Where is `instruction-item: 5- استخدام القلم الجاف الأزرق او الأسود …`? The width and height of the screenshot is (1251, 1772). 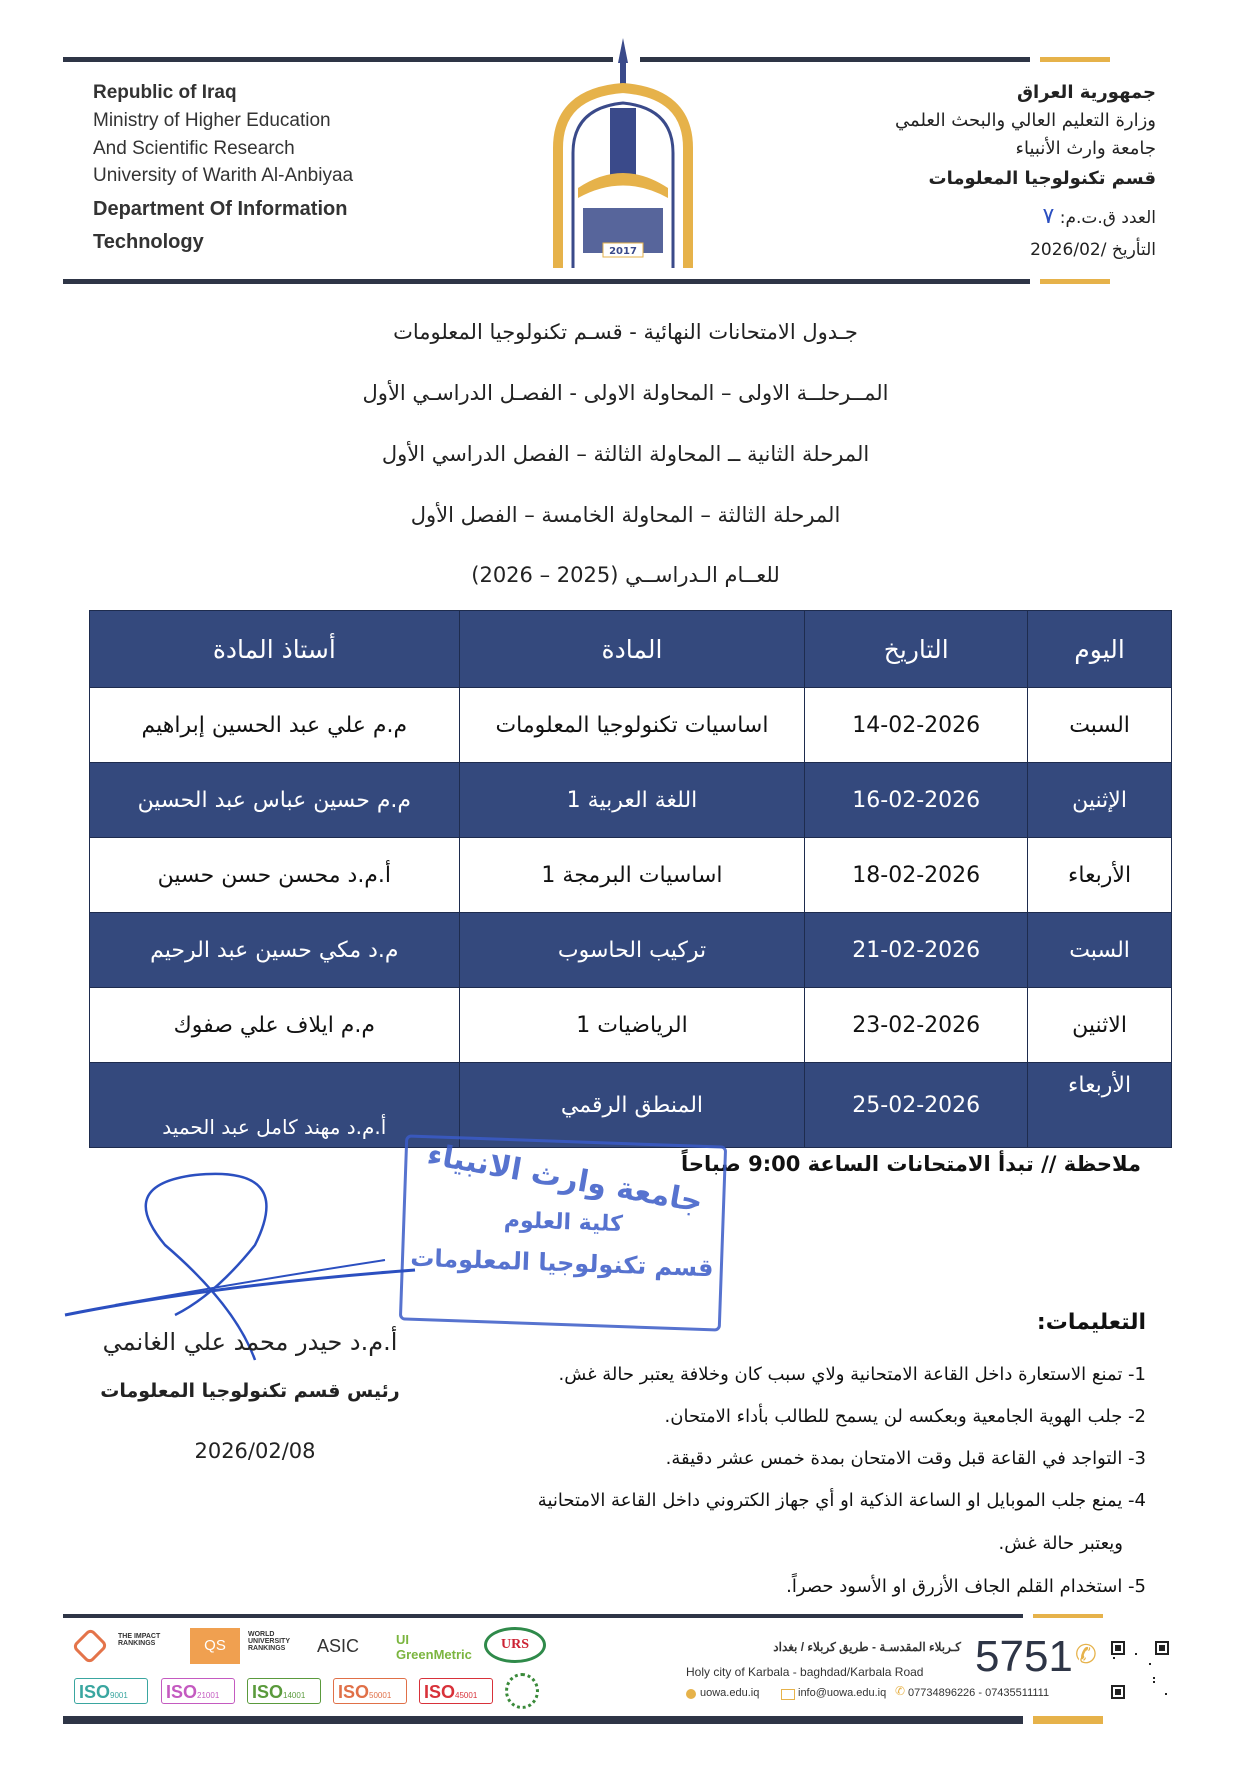
instruction-item: 5- استخدام القلم الجاف الأزرق او الأسود … is located at coordinates (966, 1586).